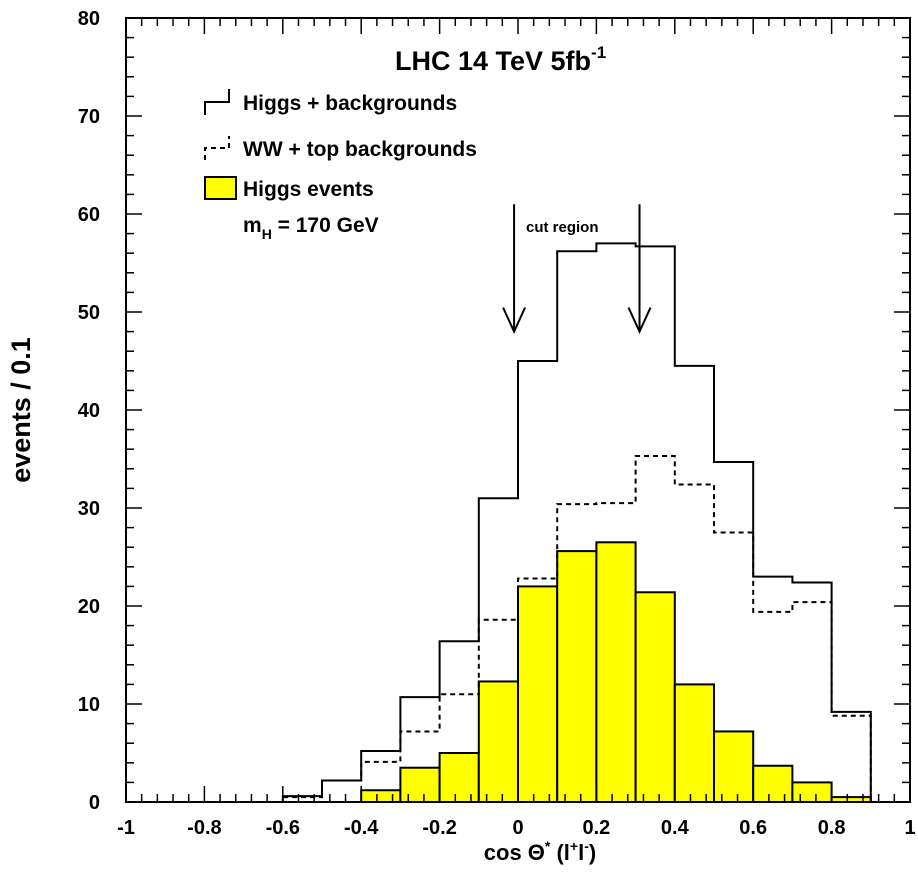 This screenshot has width=918, height=874. I want to click on y-tick-label: 80, so click(89, 19).